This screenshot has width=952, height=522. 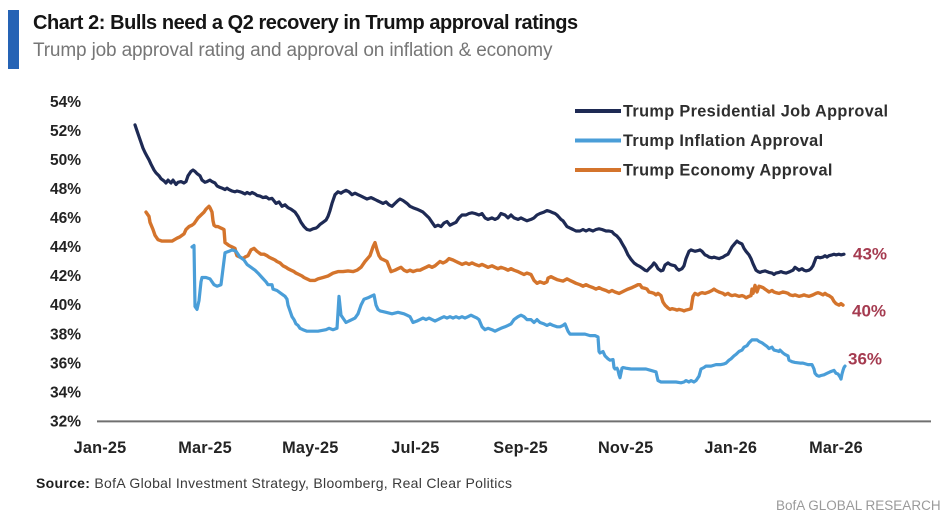 I want to click on svg-text: 48%, so click(x=65, y=189).